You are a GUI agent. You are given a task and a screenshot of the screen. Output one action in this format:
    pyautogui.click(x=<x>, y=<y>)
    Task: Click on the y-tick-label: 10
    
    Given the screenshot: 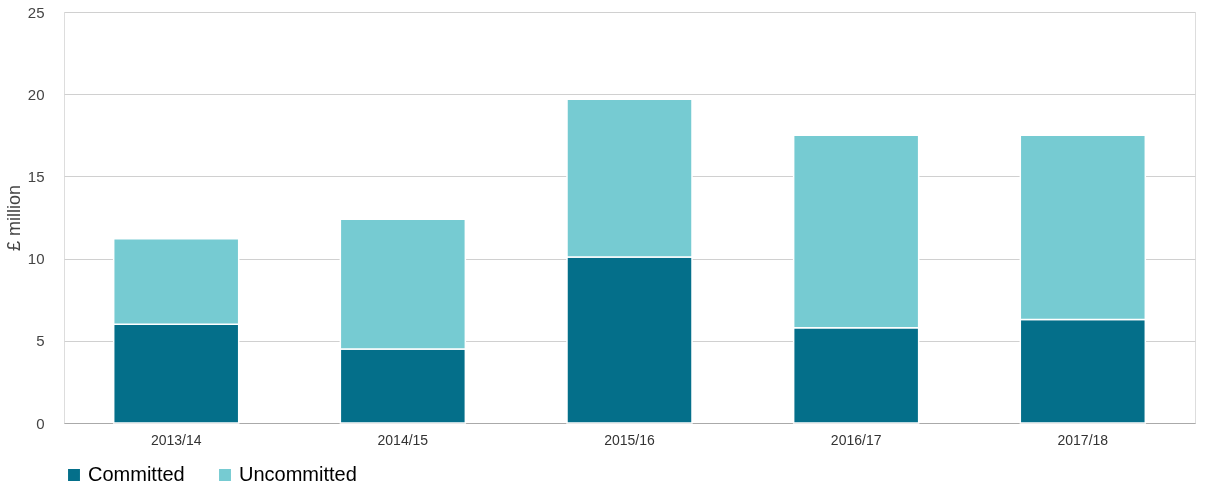 What is the action you would take?
    pyautogui.click(x=36, y=259)
    